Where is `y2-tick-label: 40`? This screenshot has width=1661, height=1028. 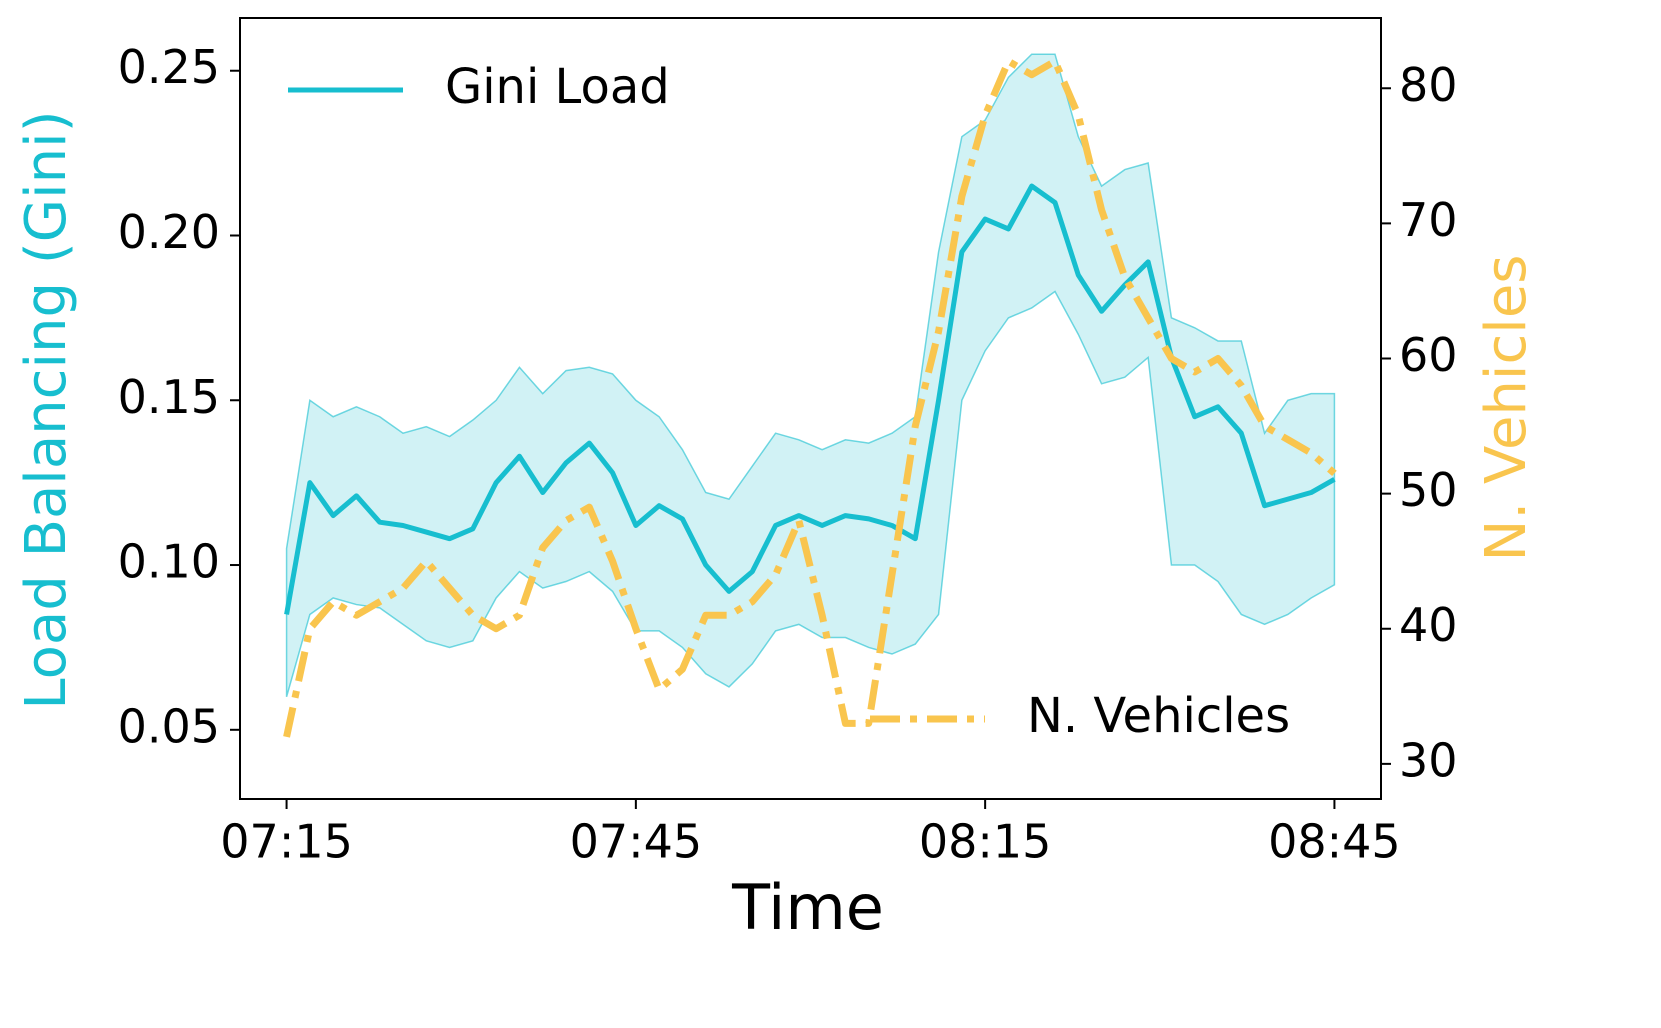 y2-tick-label: 40 is located at coordinates (1428, 625).